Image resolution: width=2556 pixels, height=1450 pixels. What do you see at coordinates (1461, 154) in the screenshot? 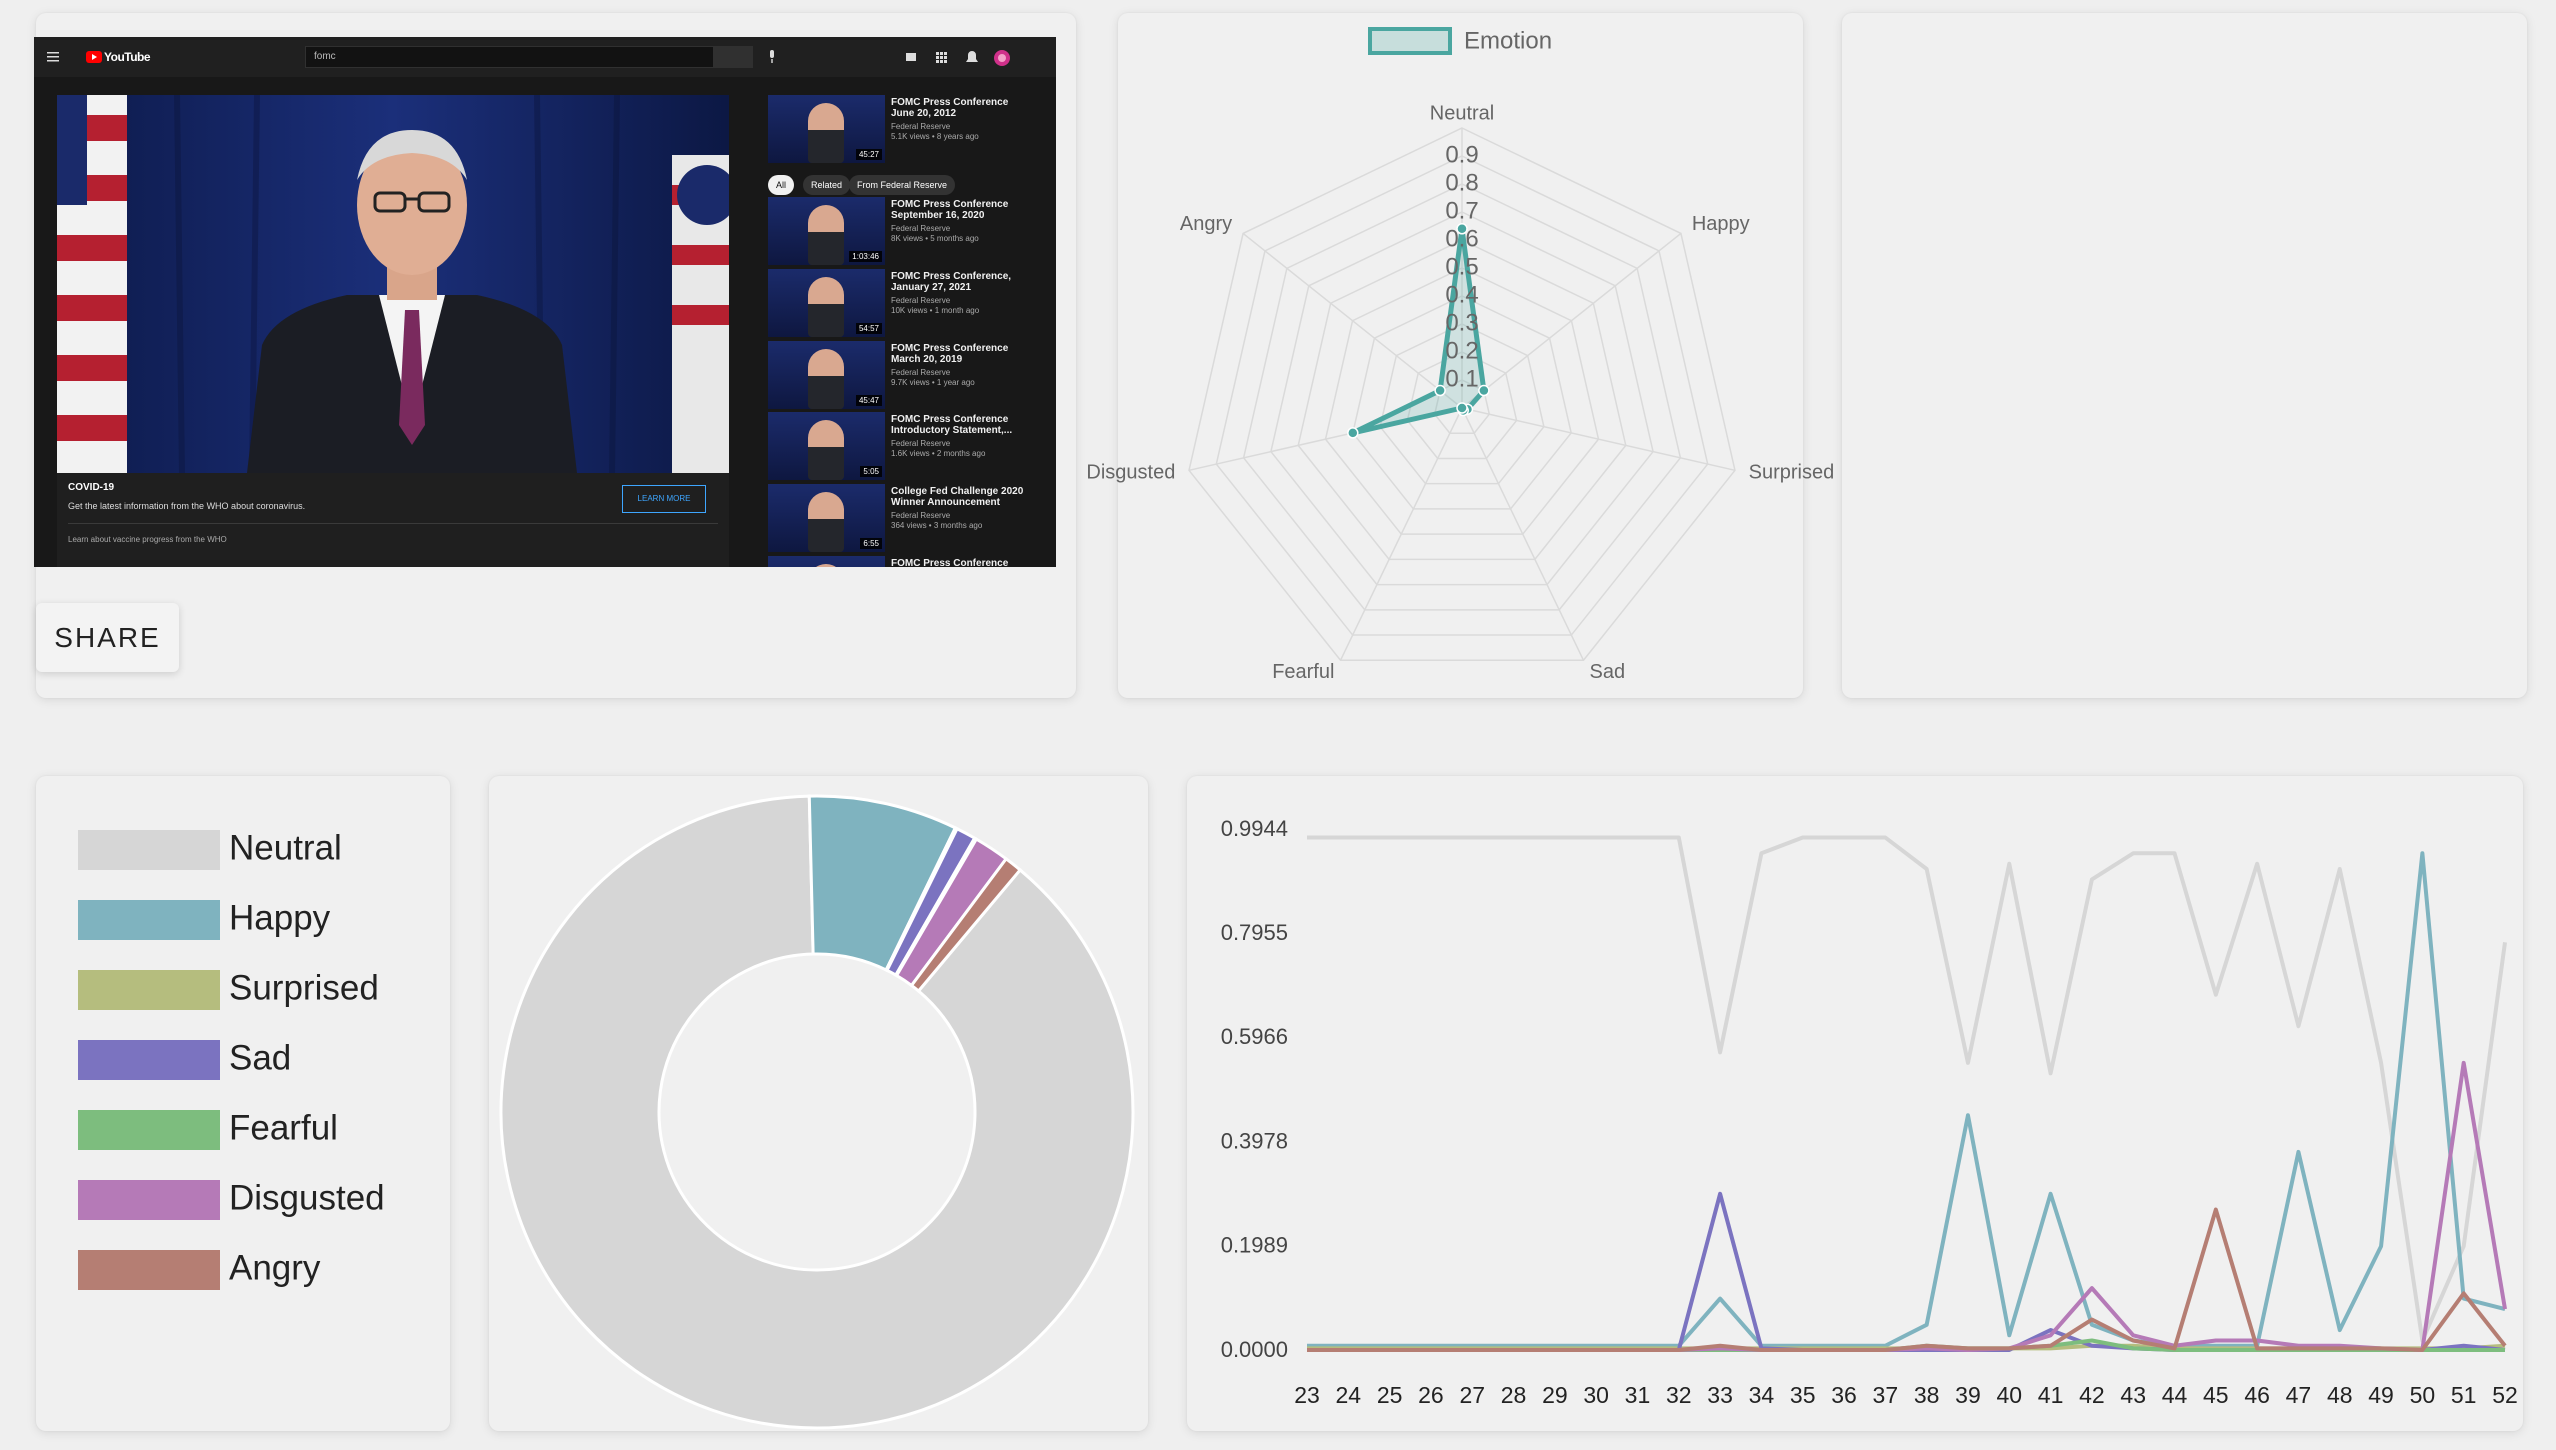
I see `tick-label: 0.9` at bounding box center [1461, 154].